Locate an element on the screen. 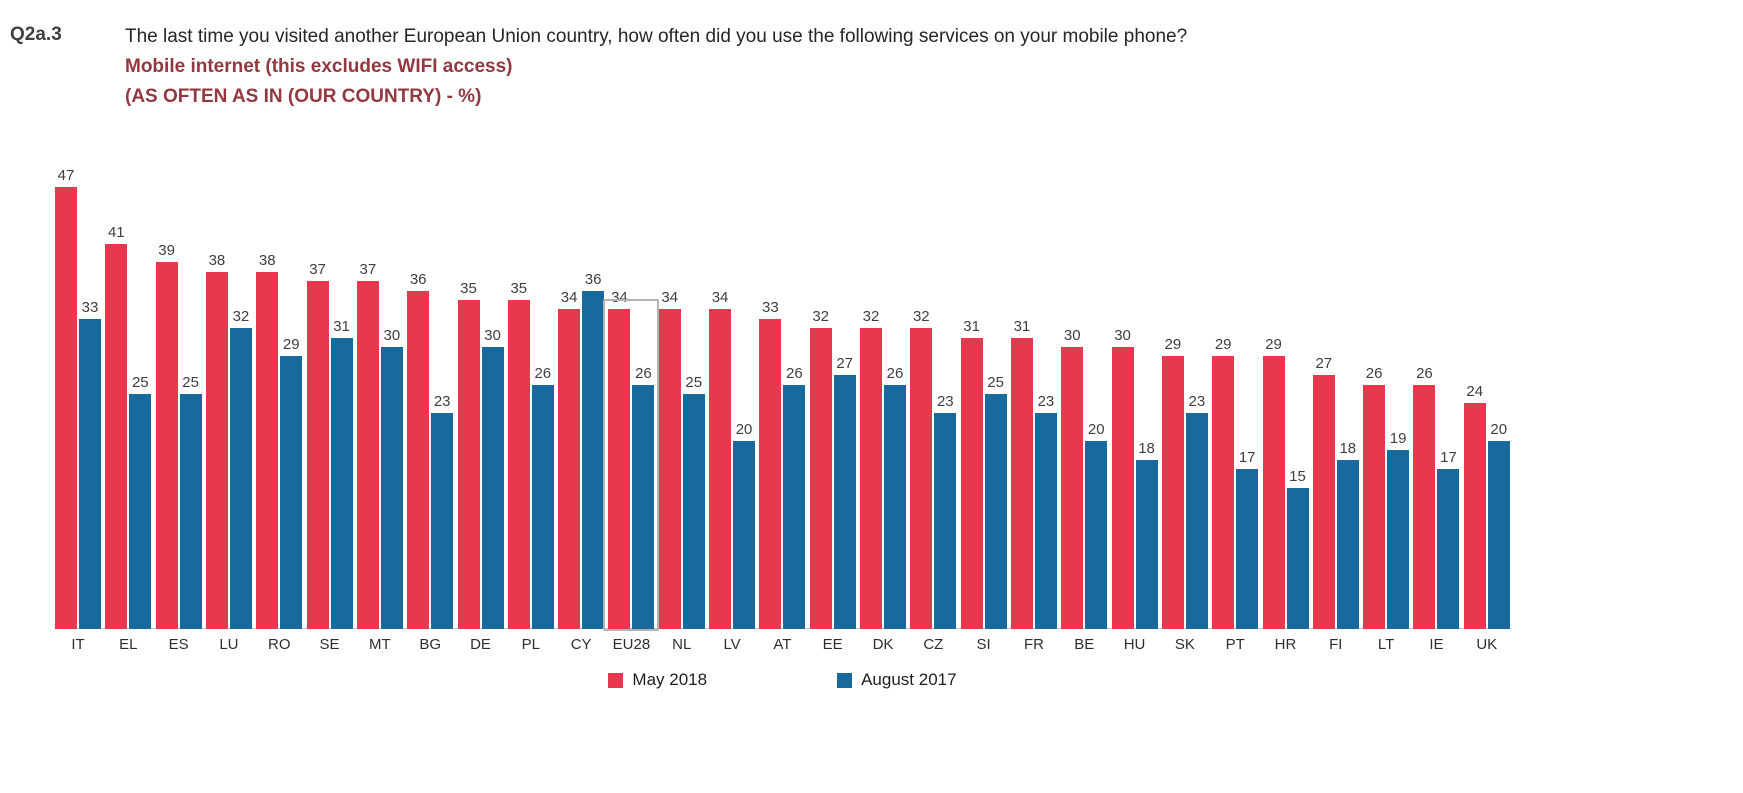  bar-group-eu28: 34 26 EU28 is located at coordinates (631, 471).